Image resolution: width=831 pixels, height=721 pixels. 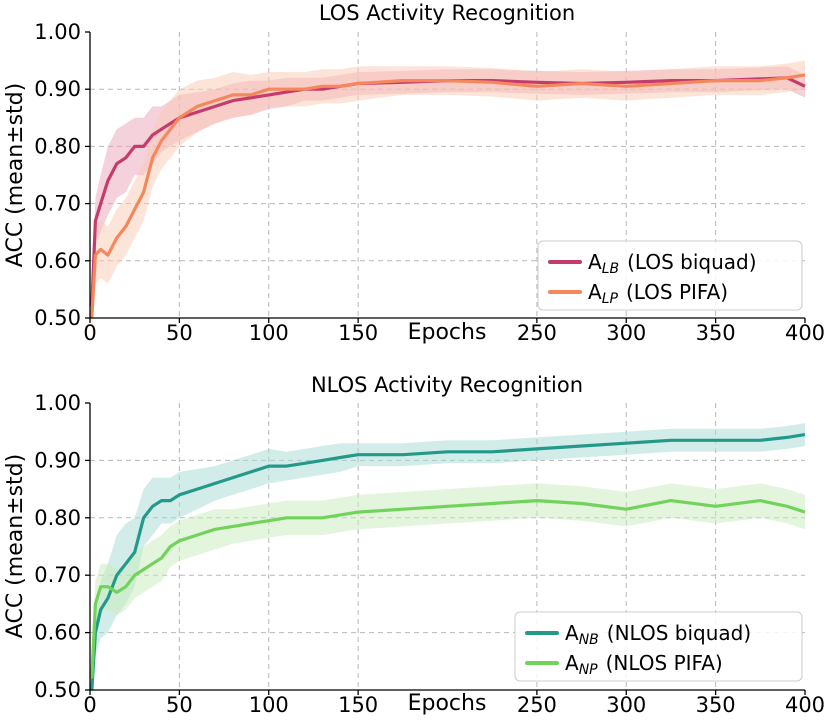 I want to click on nlos-x-tick-label: 300, so click(x=626, y=705).